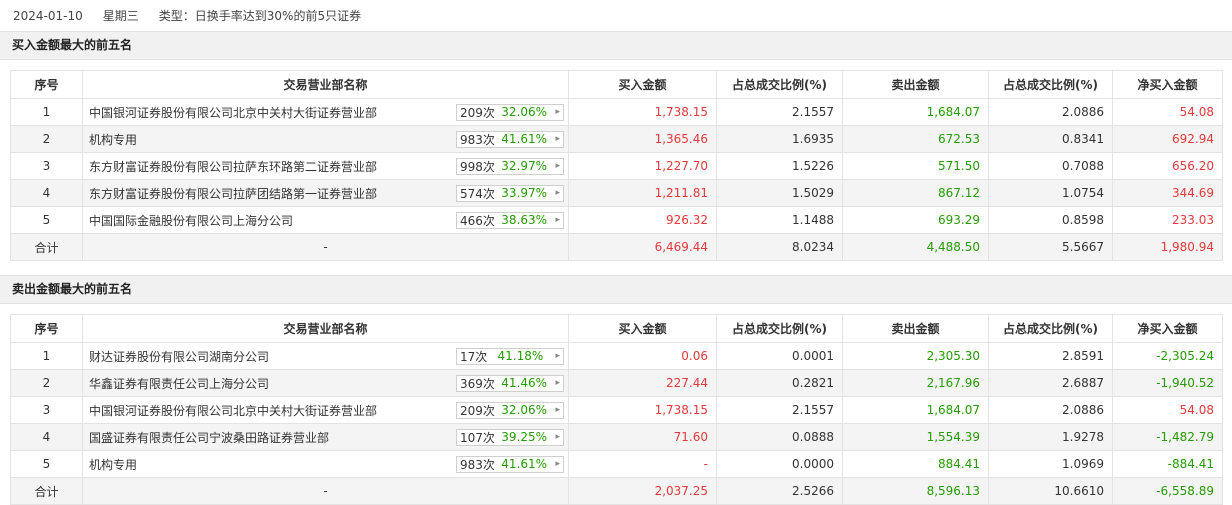 This screenshot has width=1232, height=505. Describe the element at coordinates (642, 356) in the screenshot. I see `buy-amount: 0.06` at that location.